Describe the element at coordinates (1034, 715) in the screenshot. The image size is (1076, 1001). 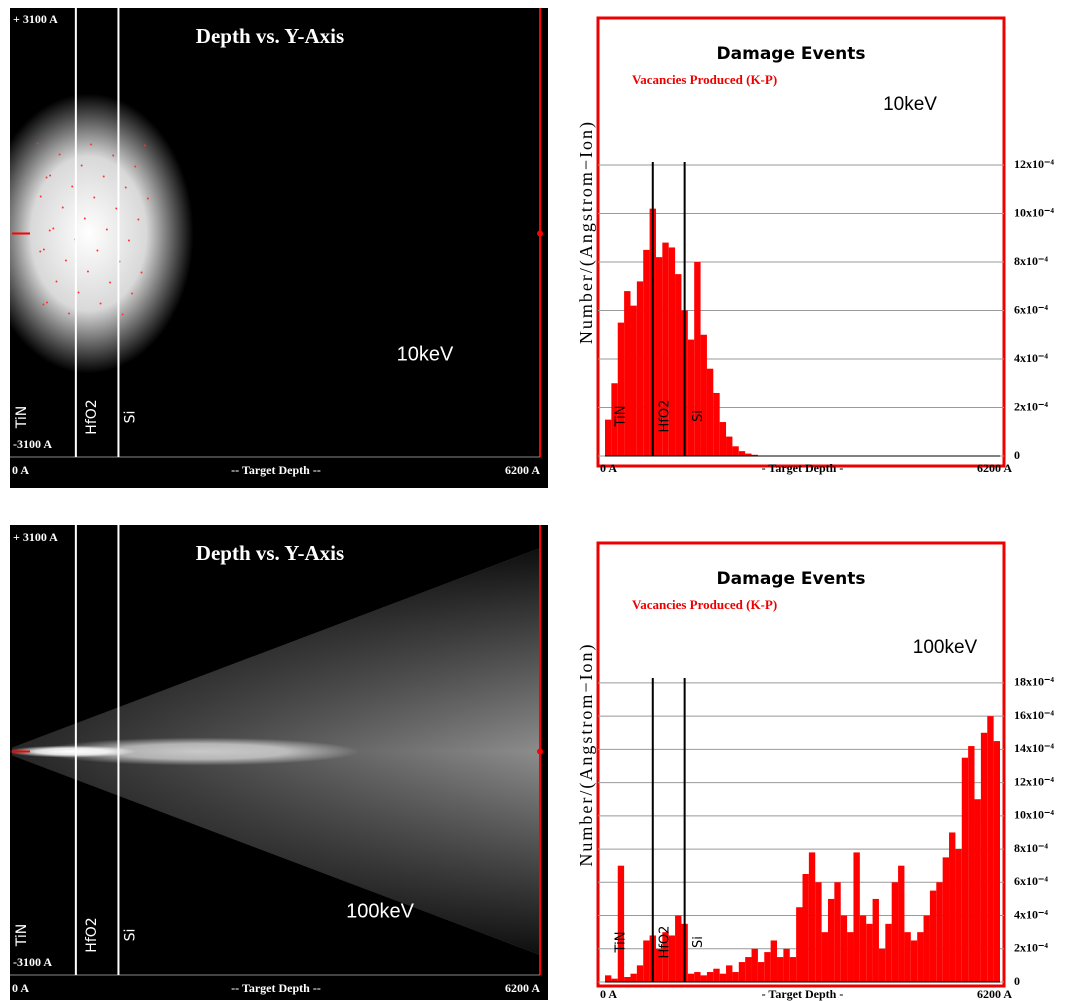
I see `y-tick-label: 16x10⁻⁴` at that location.